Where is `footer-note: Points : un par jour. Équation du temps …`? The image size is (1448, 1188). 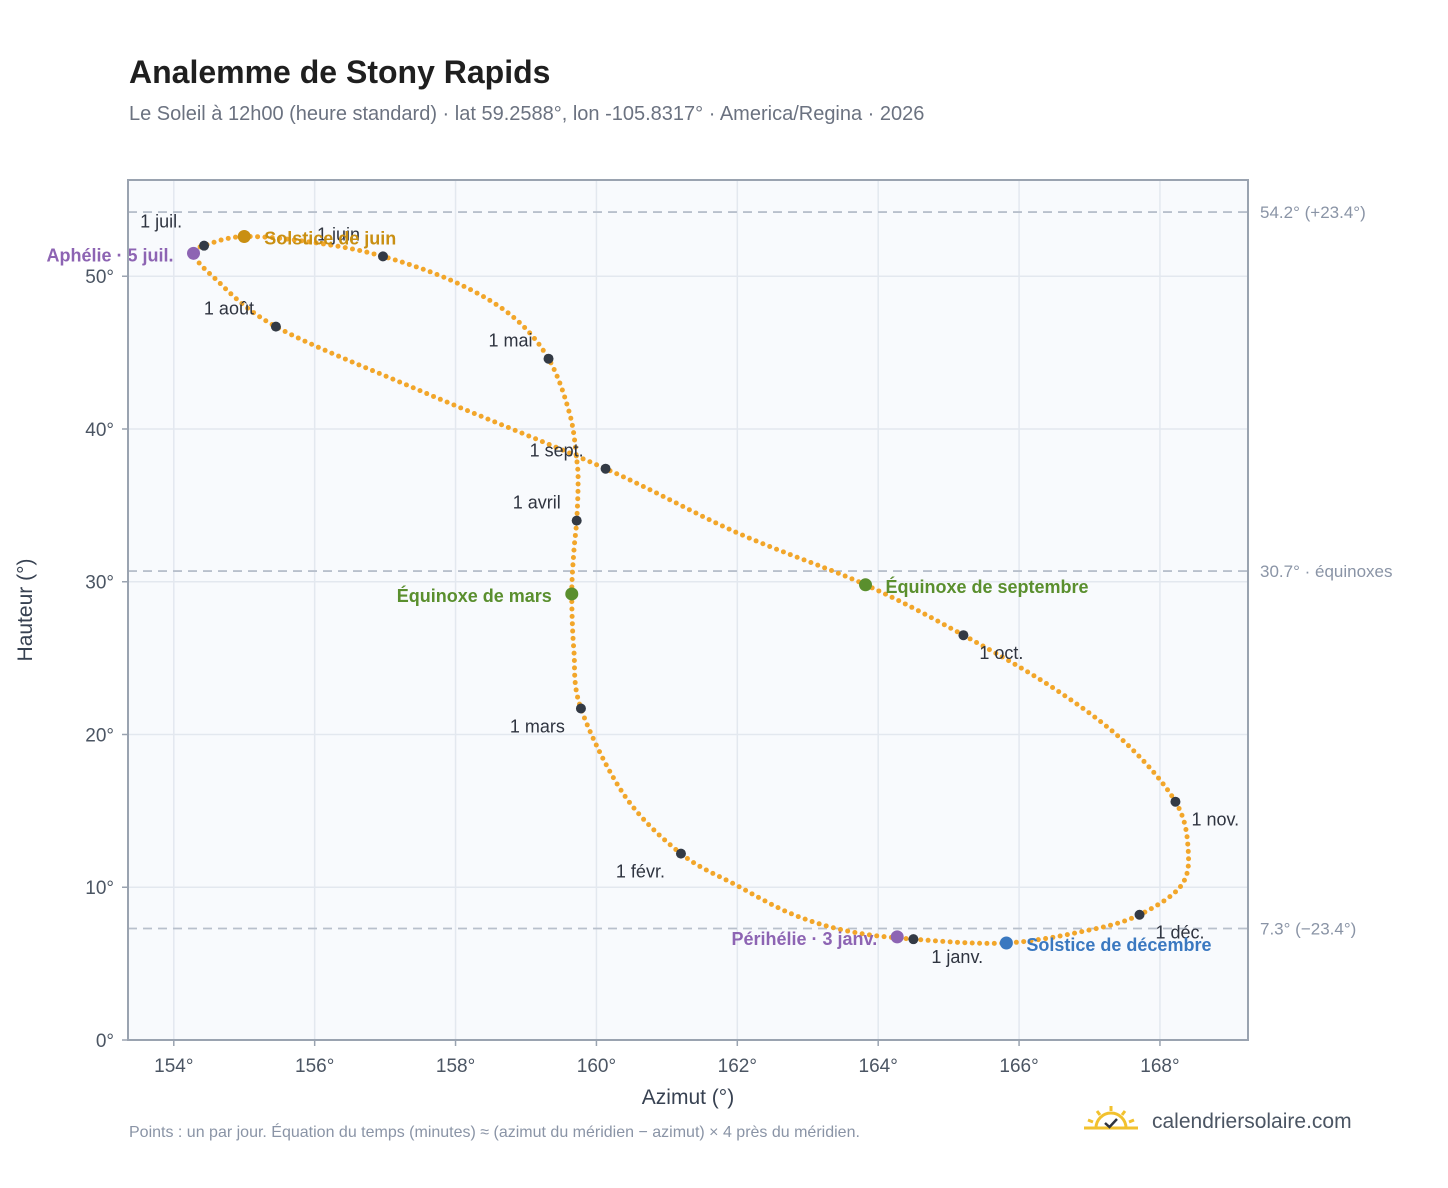
footer-note: Points : un par jour. Équation du temps … is located at coordinates (494, 1132).